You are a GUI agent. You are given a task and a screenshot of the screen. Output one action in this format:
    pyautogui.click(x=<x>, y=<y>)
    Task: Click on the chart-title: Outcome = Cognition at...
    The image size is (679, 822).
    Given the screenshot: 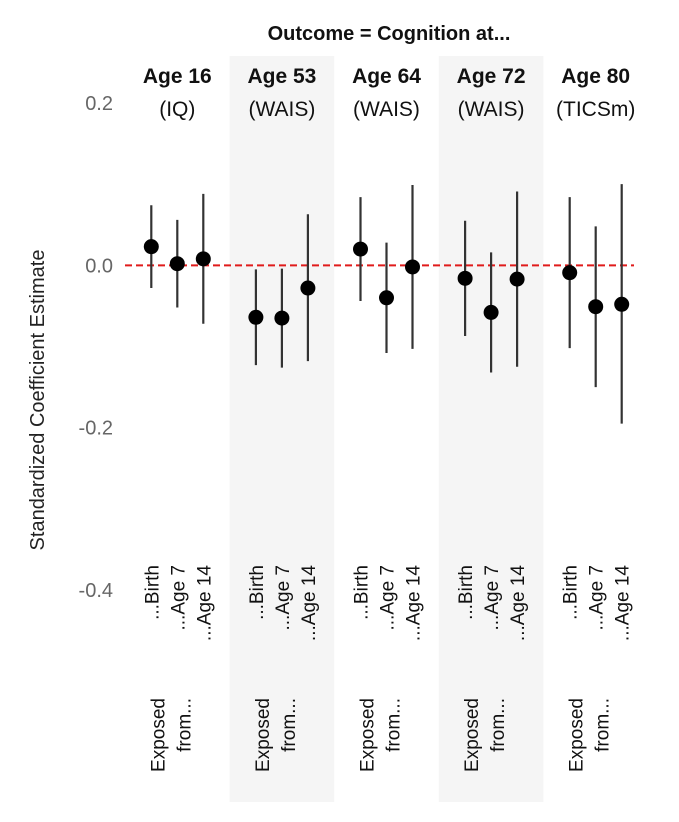 What is the action you would take?
    pyautogui.click(x=389, y=34)
    